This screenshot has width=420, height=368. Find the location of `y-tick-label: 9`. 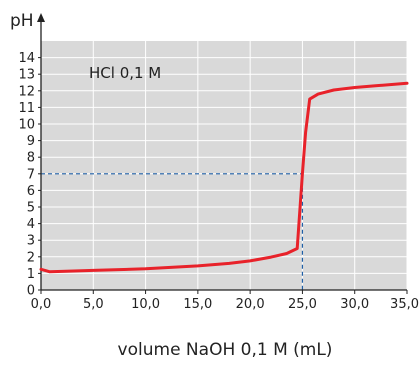

y-tick-label: 9 is located at coordinates (31, 141).